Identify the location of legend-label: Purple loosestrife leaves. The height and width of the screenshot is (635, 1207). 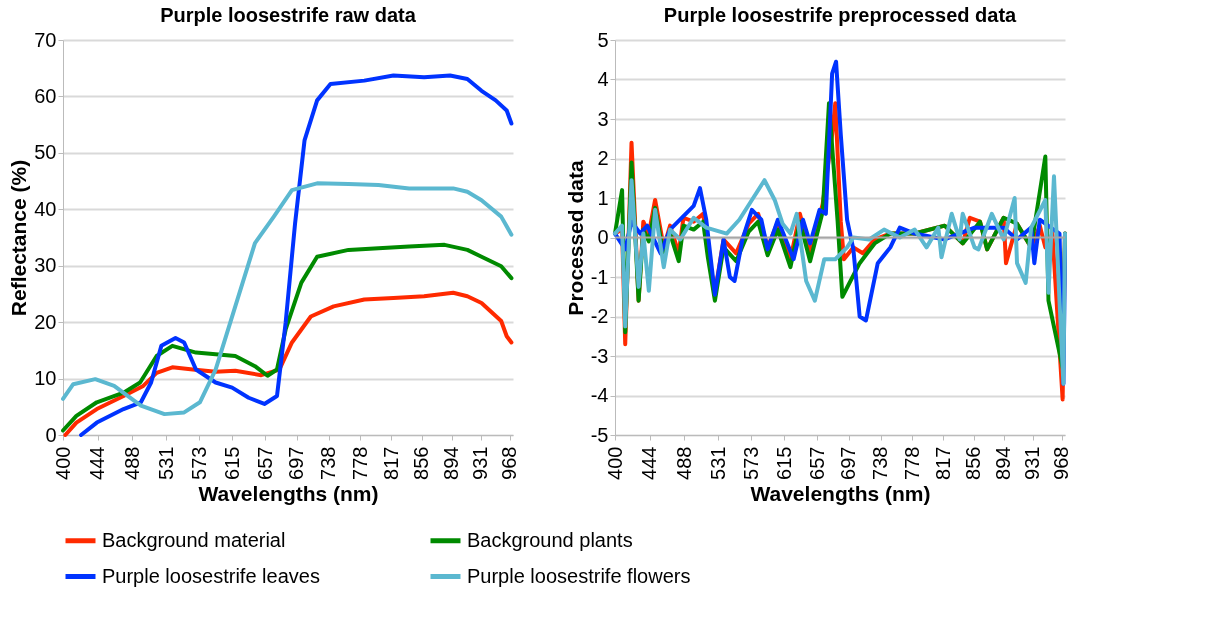
(211, 575).